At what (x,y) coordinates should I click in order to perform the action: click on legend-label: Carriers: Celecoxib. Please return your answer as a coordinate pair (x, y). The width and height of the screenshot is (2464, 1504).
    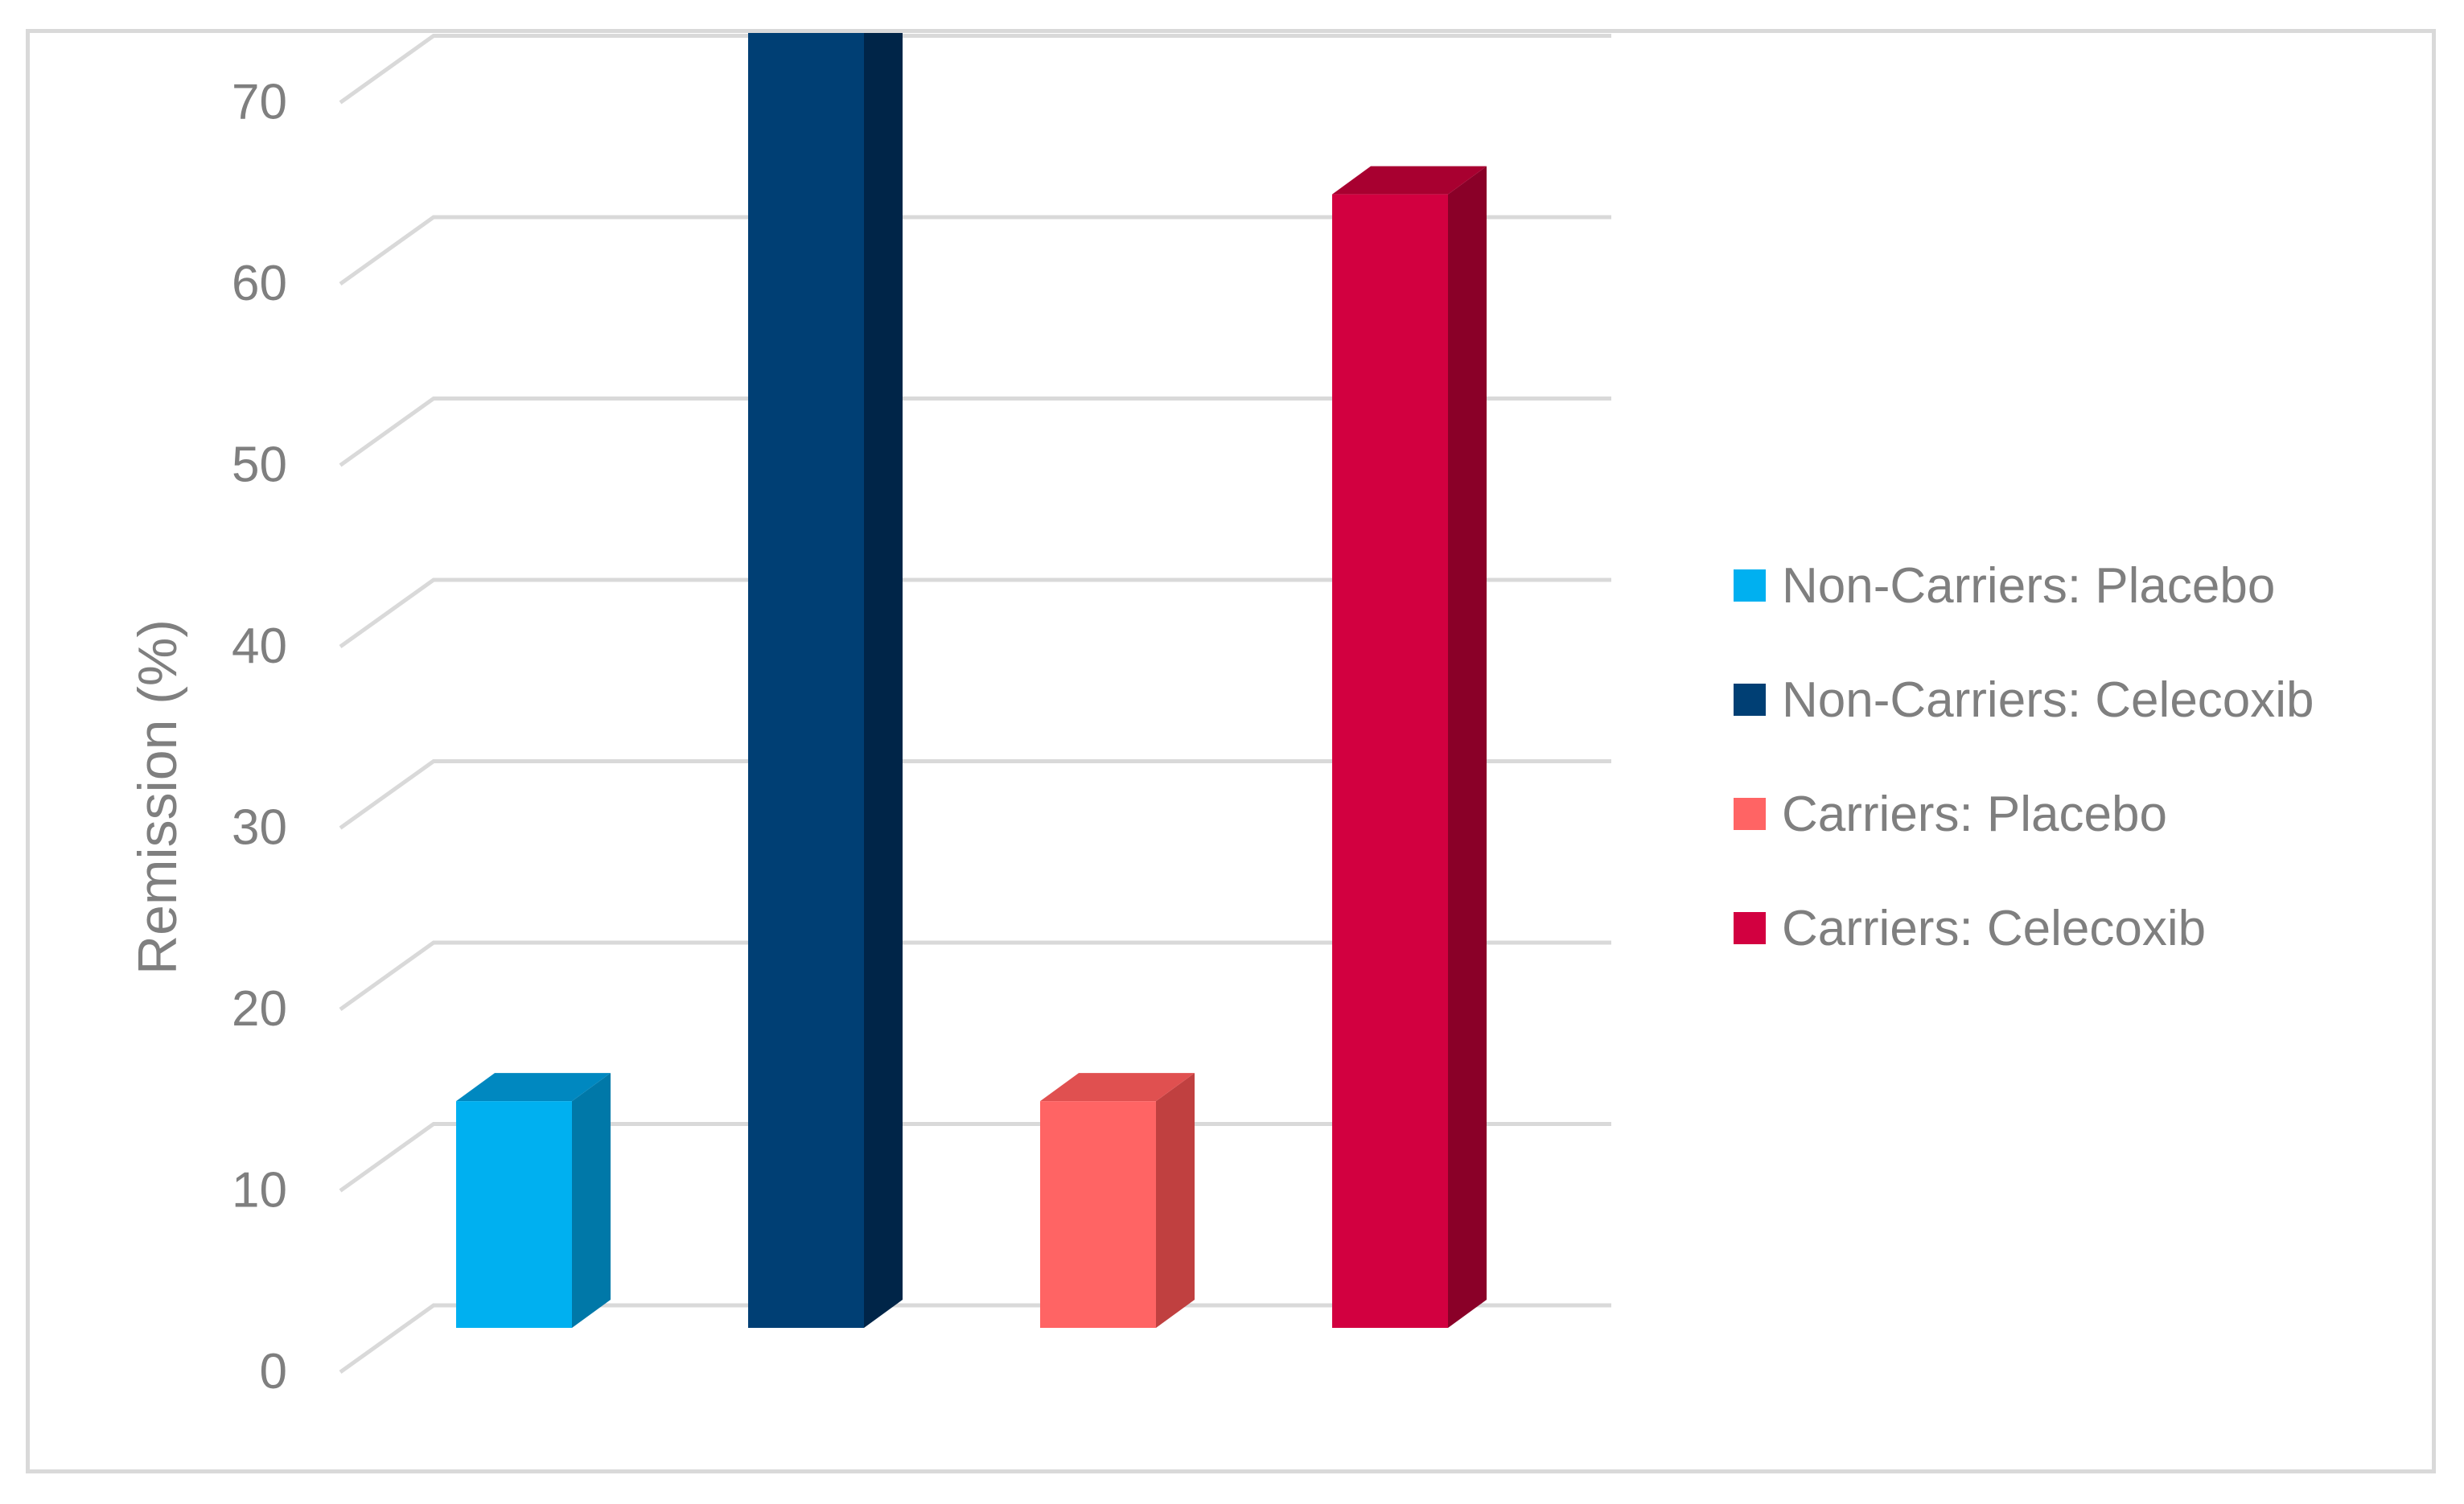
    Looking at the image, I should click on (1994, 929).